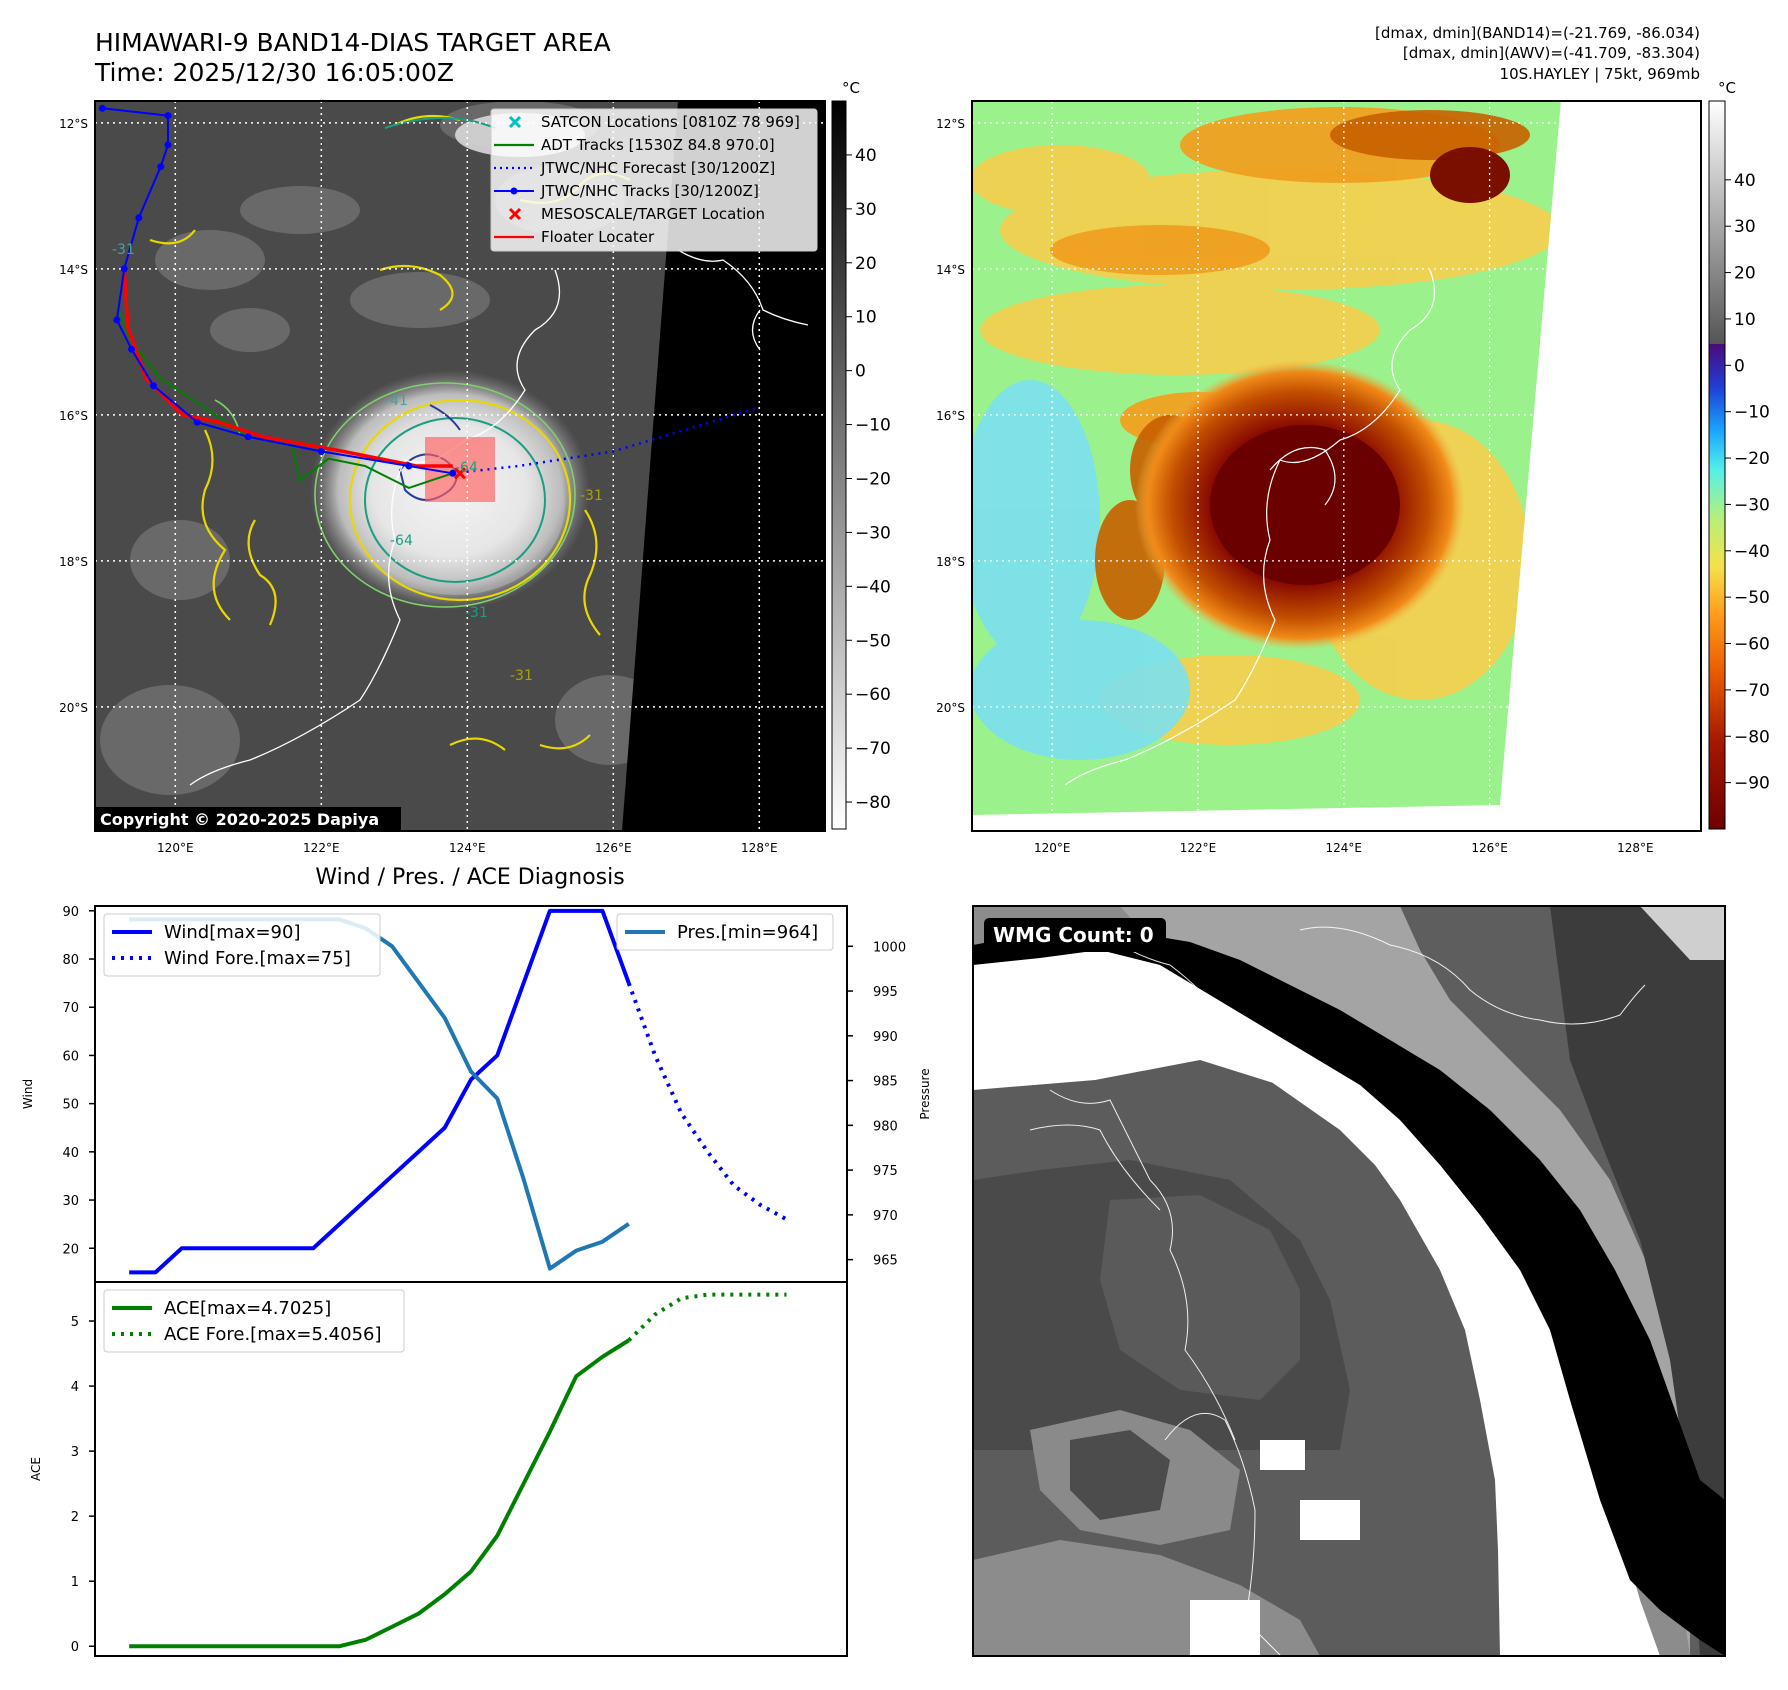  Describe the element at coordinates (860, 372) in the screenshot. I see `colorbar-tick-label: 0` at that location.